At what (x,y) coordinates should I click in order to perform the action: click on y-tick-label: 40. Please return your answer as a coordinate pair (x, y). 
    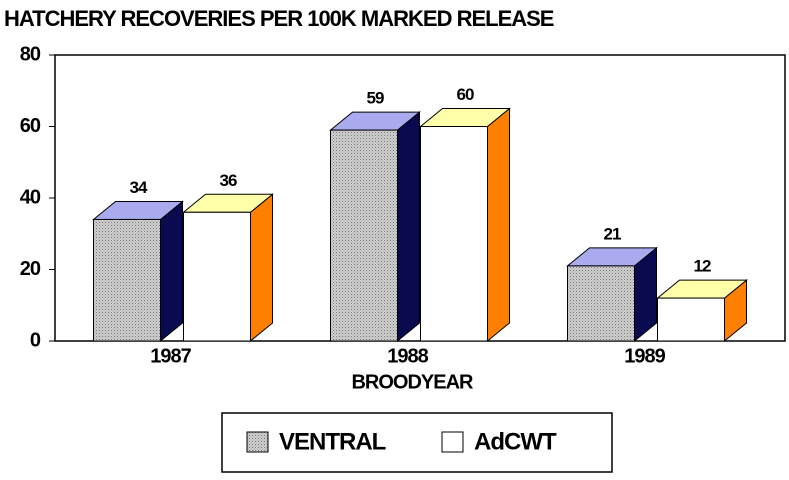
    Looking at the image, I should click on (30, 197).